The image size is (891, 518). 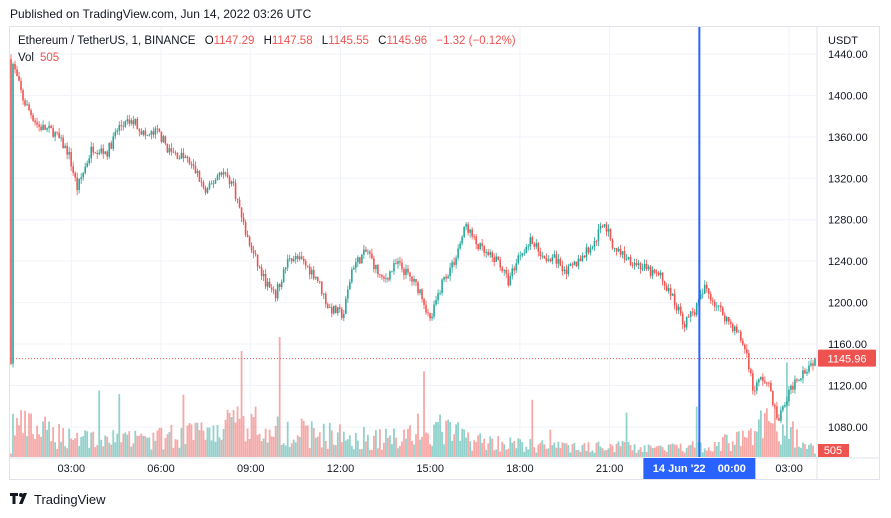 What do you see at coordinates (58, 499) in the screenshot?
I see `footer-brand: TradingView` at bounding box center [58, 499].